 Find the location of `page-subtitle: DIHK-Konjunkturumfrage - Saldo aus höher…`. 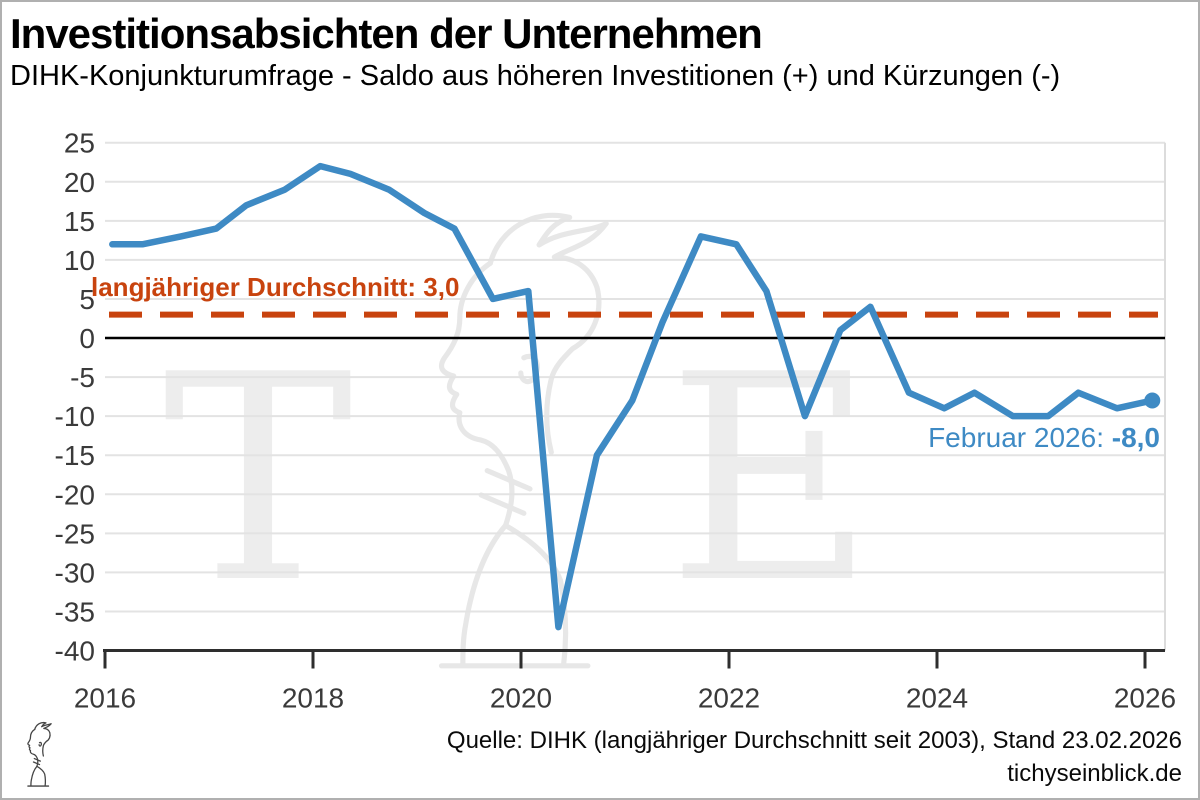

page-subtitle: DIHK-Konjunkturumfrage - Saldo aus höher… is located at coordinates (535, 76).